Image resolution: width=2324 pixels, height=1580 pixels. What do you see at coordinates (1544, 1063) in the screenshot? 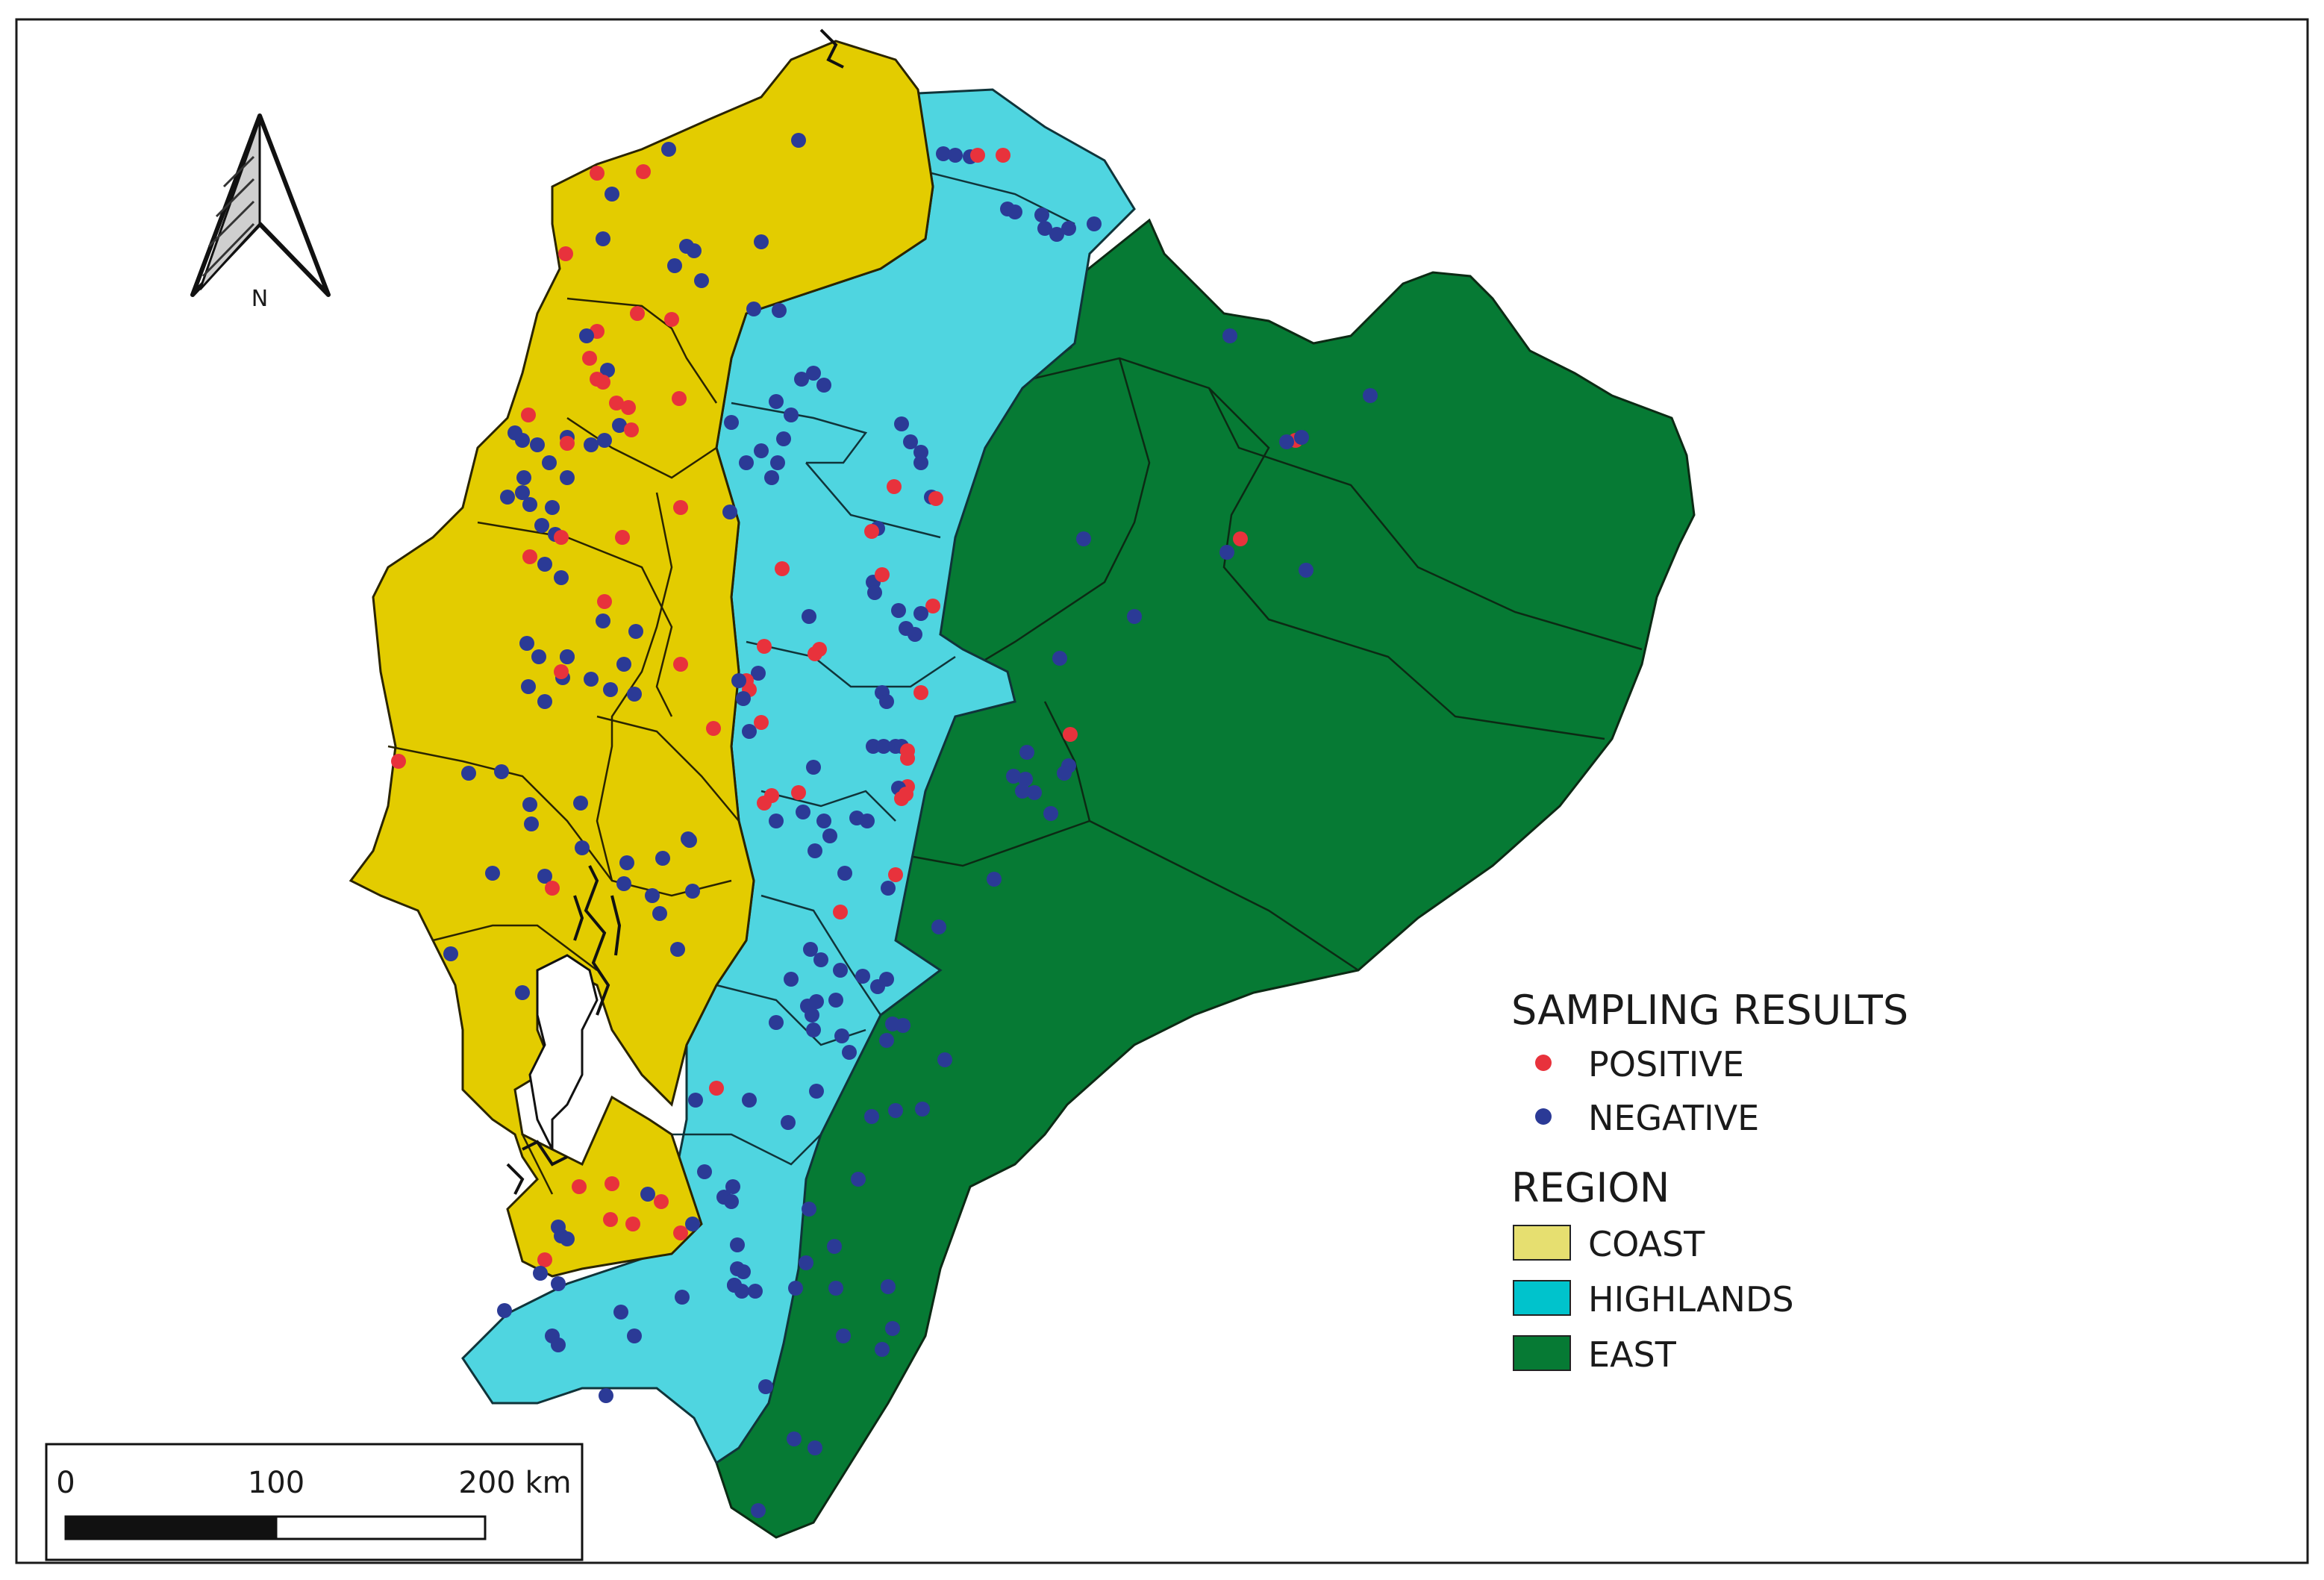
I see `legend-positive-marker` at bounding box center [1544, 1063].